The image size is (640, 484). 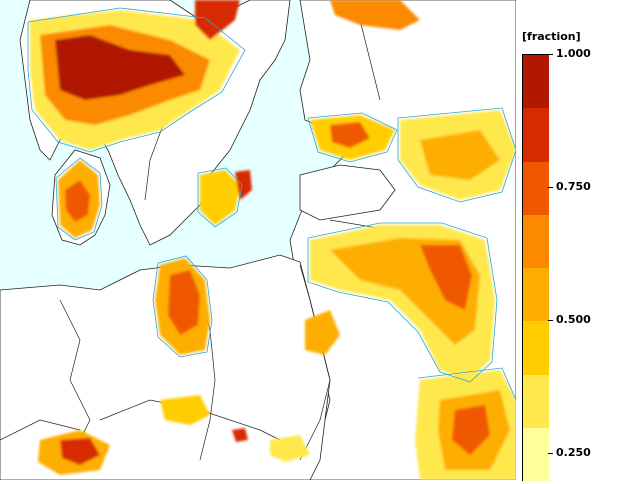 What do you see at coordinates (322, 332) in the screenshot?
I see `field-poland` at bounding box center [322, 332].